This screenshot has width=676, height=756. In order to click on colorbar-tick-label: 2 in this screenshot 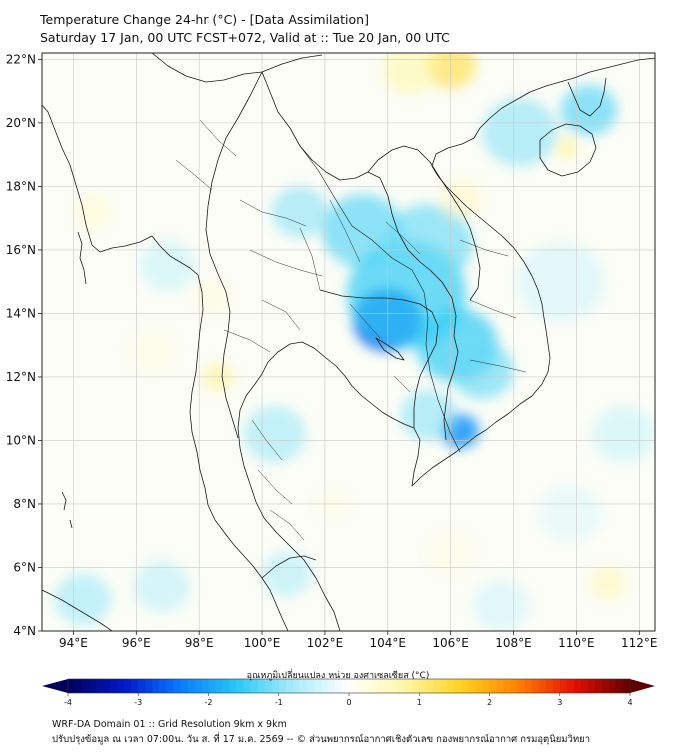, I will do `click(489, 702)`.